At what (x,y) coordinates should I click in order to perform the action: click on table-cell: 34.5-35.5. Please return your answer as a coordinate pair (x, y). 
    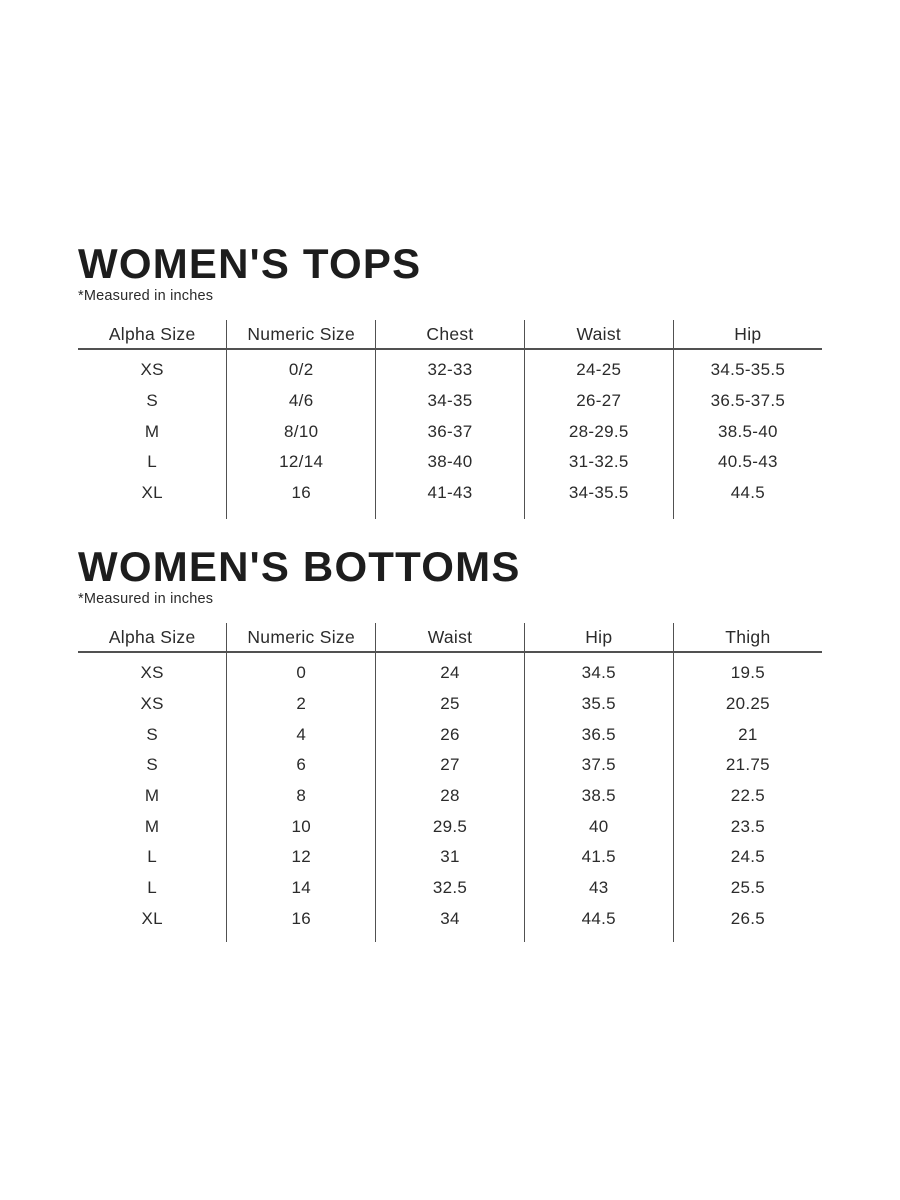
    Looking at the image, I should click on (747, 370).